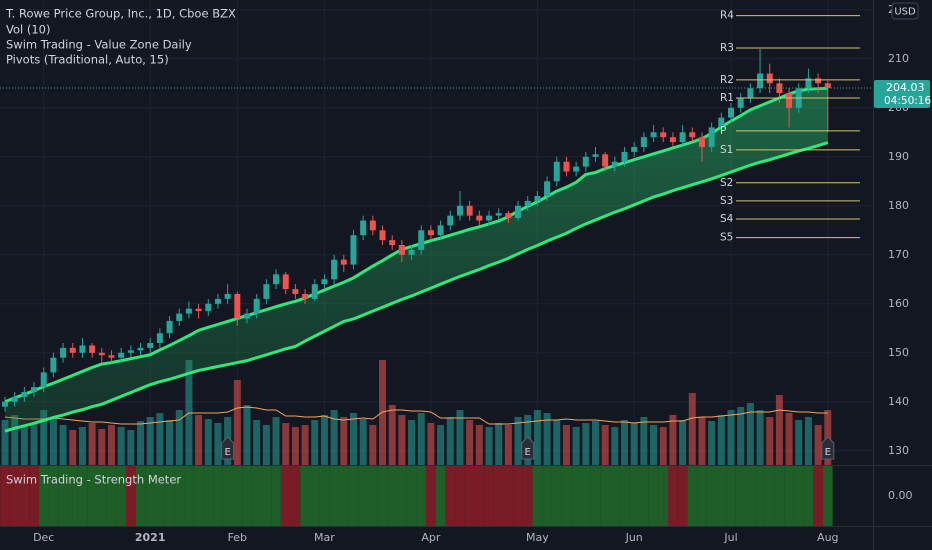 This screenshot has height=550, width=932. I want to click on pivot-label: S4, so click(727, 219).